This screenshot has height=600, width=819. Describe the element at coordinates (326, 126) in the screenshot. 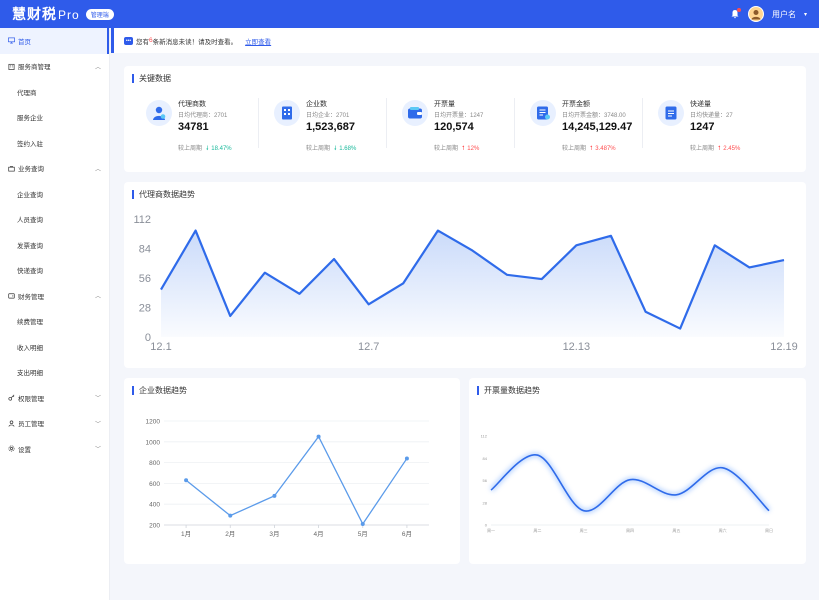

I see `kpi-item: 企业数 日均企业：2701 1,523,687 较上周期 🠗 1.68%` at that location.